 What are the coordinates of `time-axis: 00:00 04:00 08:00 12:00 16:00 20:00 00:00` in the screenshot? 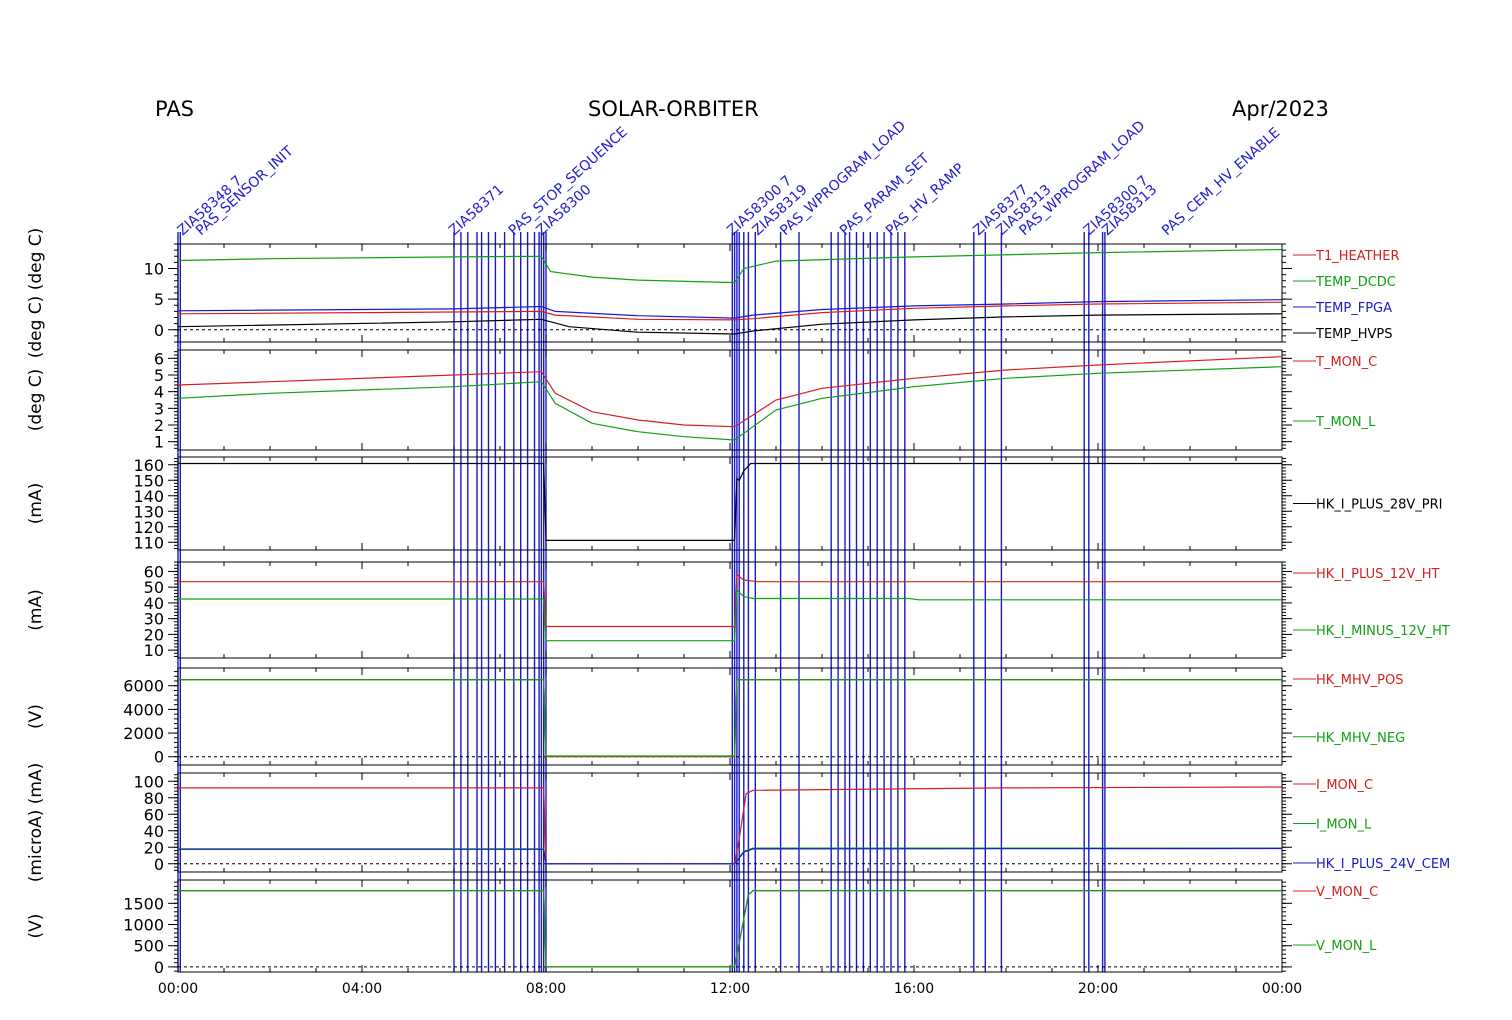 It's located at (730, 989).